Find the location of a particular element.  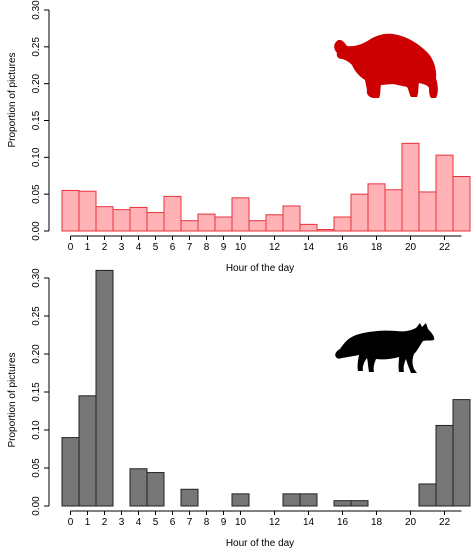

wolf-silhouette-icon is located at coordinates (385, 348).